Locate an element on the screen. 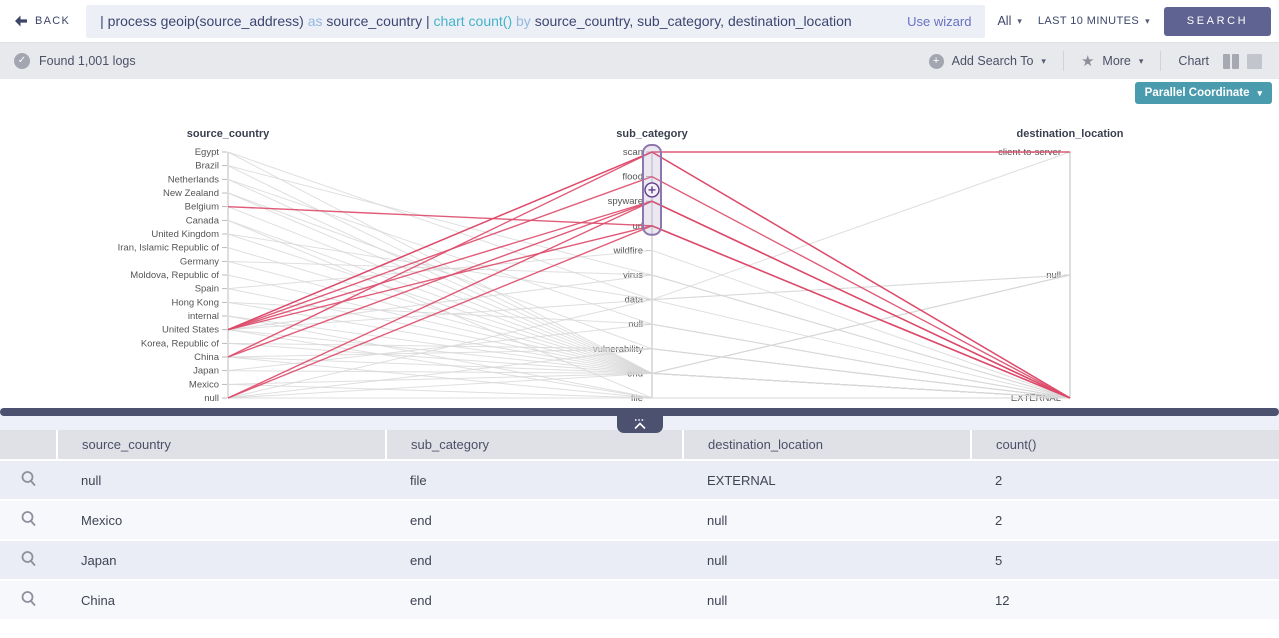 The height and width of the screenshot is (638, 1279). tick-label-source_country: null is located at coordinates (211, 398).